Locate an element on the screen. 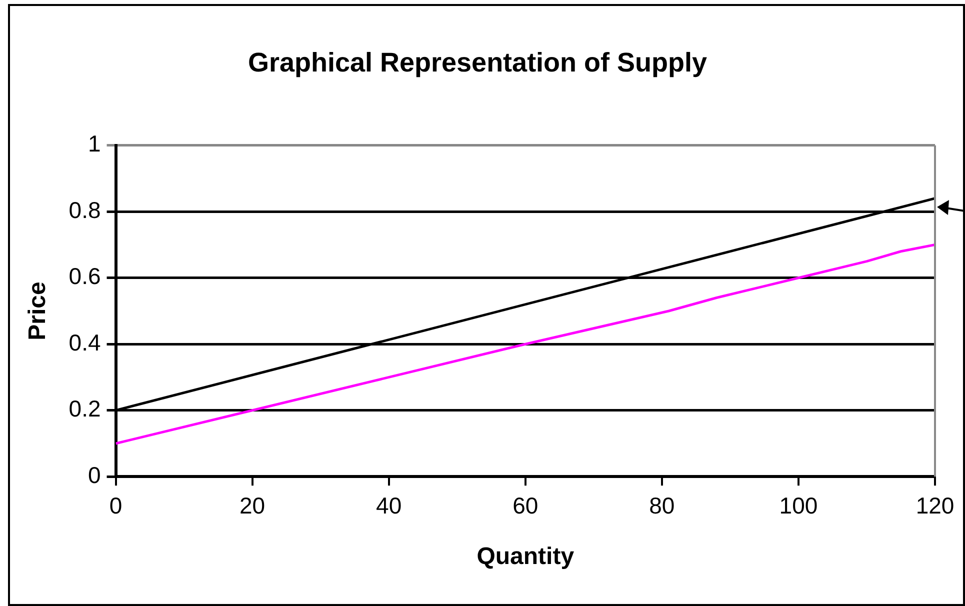  x-tick-label: 120 is located at coordinates (935, 505).